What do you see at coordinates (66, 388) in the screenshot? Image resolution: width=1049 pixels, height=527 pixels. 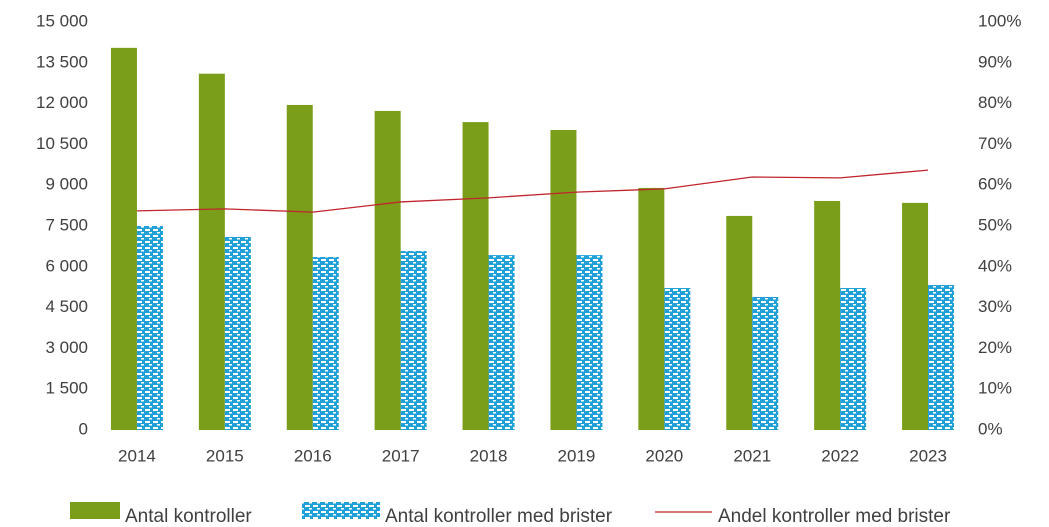 I see `y-tick-label: 1 500` at bounding box center [66, 388].